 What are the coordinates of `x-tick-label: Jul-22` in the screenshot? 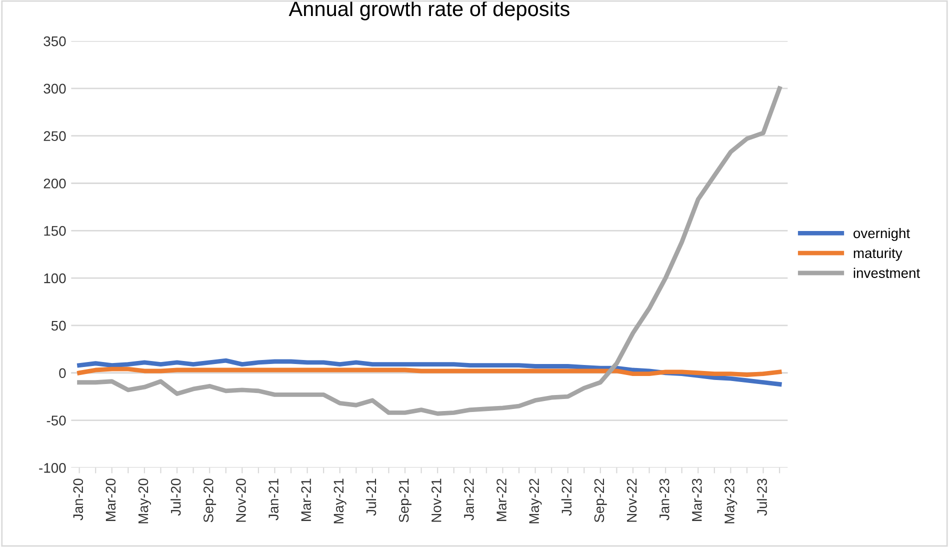 It's located at (566, 497).